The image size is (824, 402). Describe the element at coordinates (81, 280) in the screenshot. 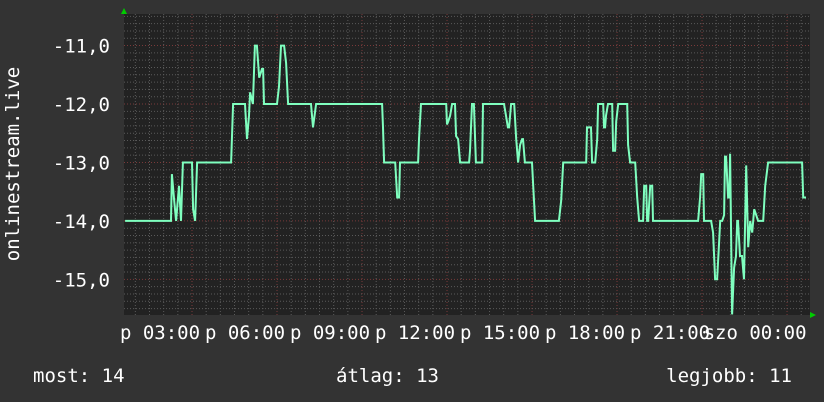

I see `y-tick-label: -15,0` at that location.